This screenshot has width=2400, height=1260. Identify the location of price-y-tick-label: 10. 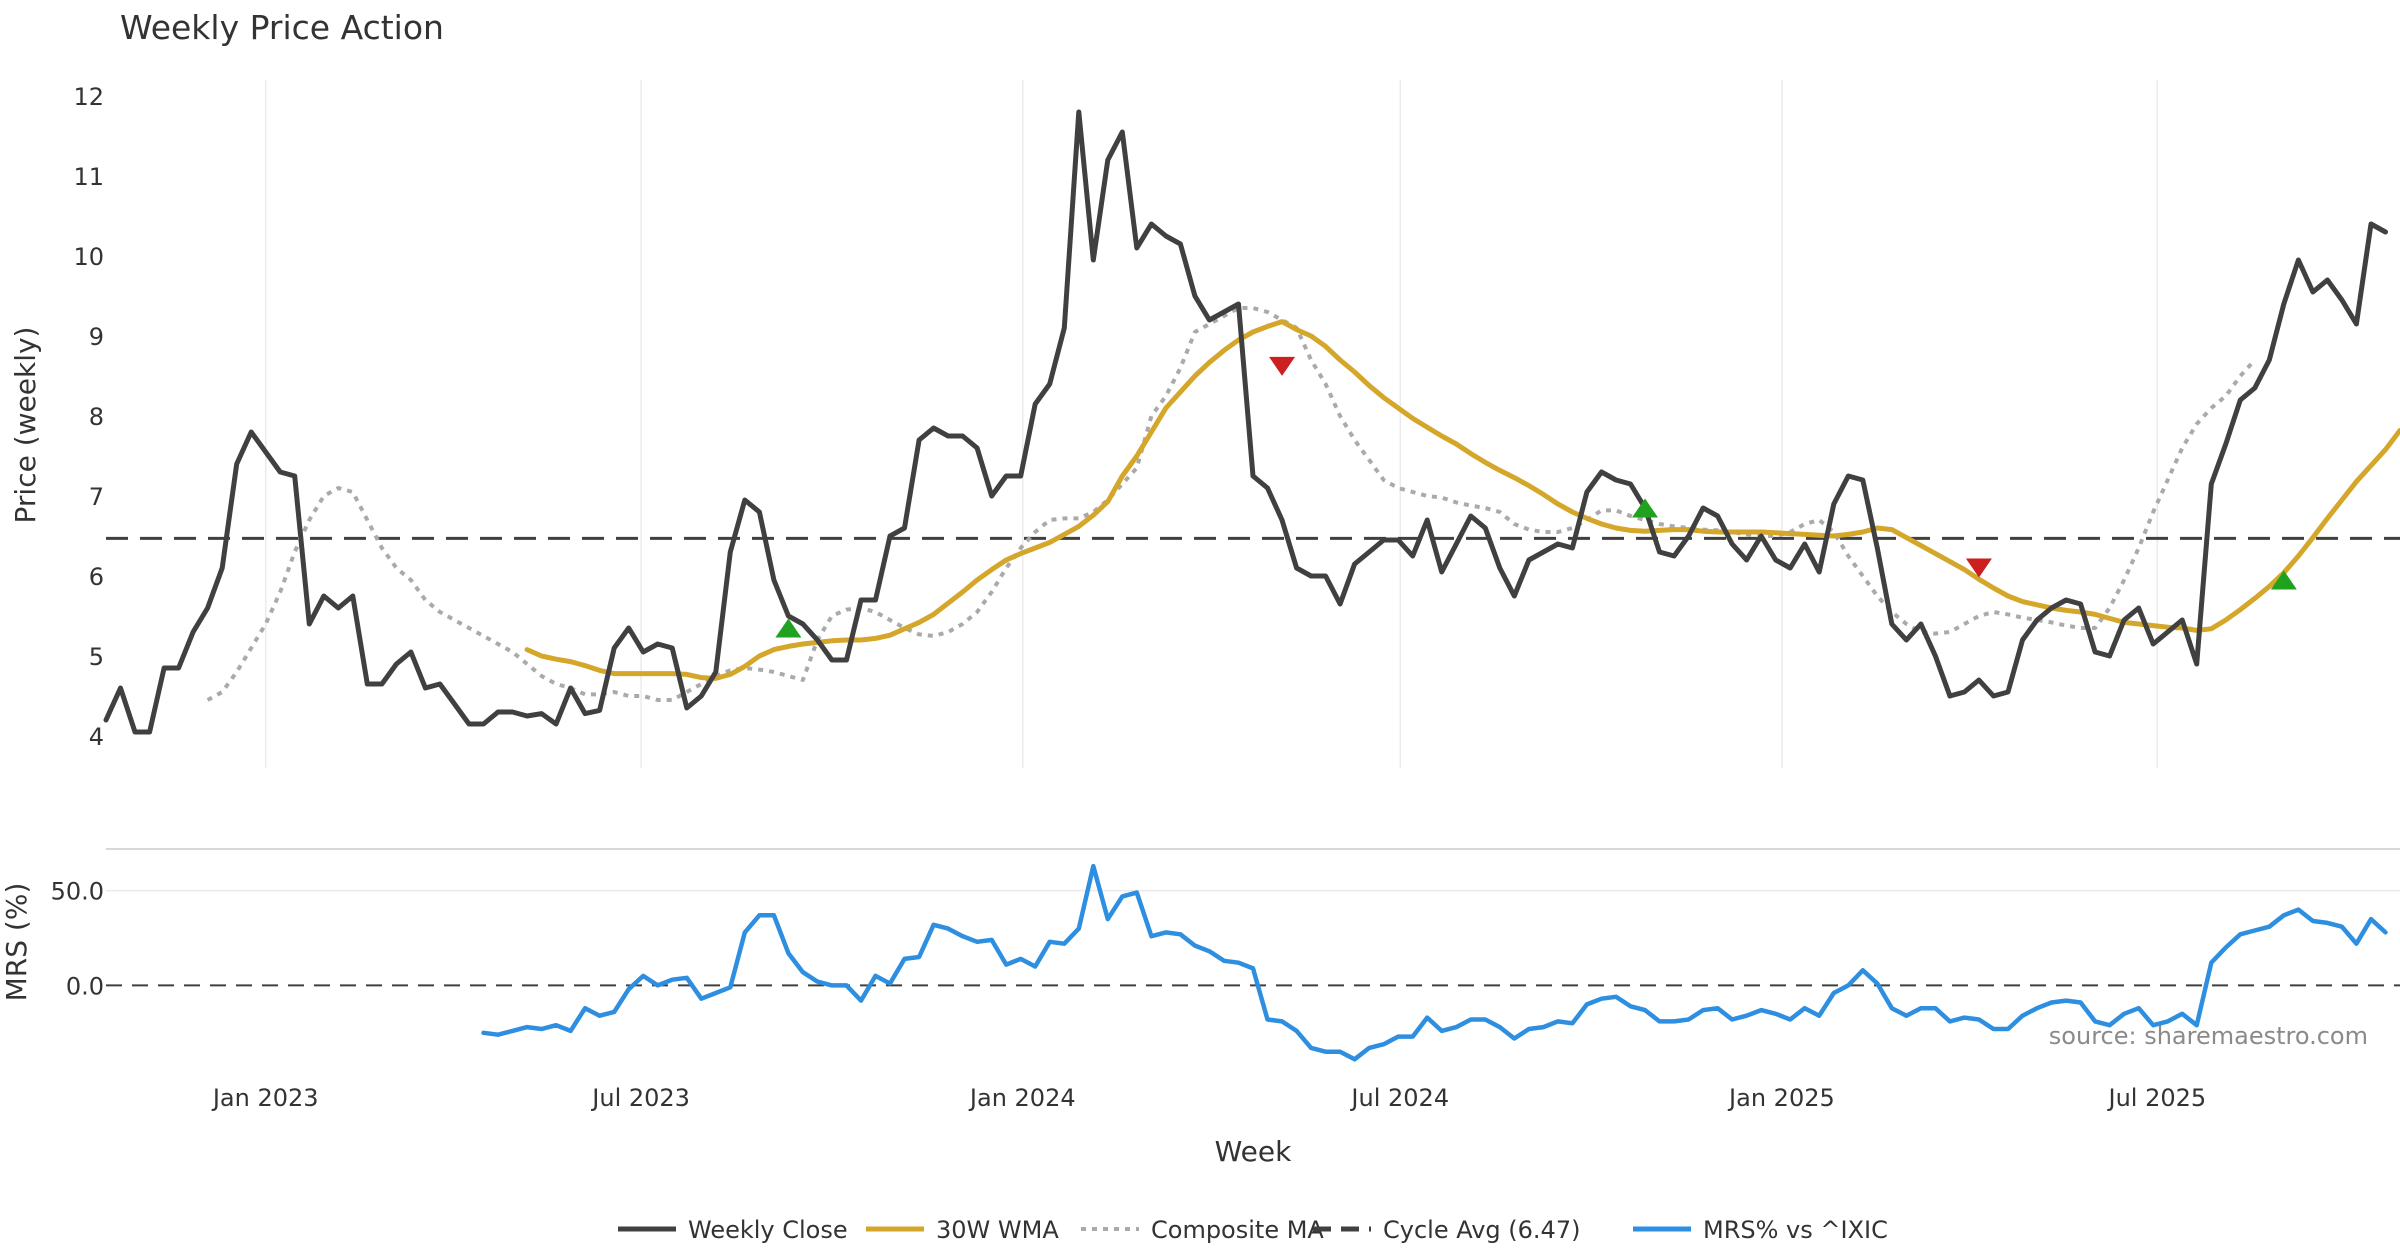
(88, 257).